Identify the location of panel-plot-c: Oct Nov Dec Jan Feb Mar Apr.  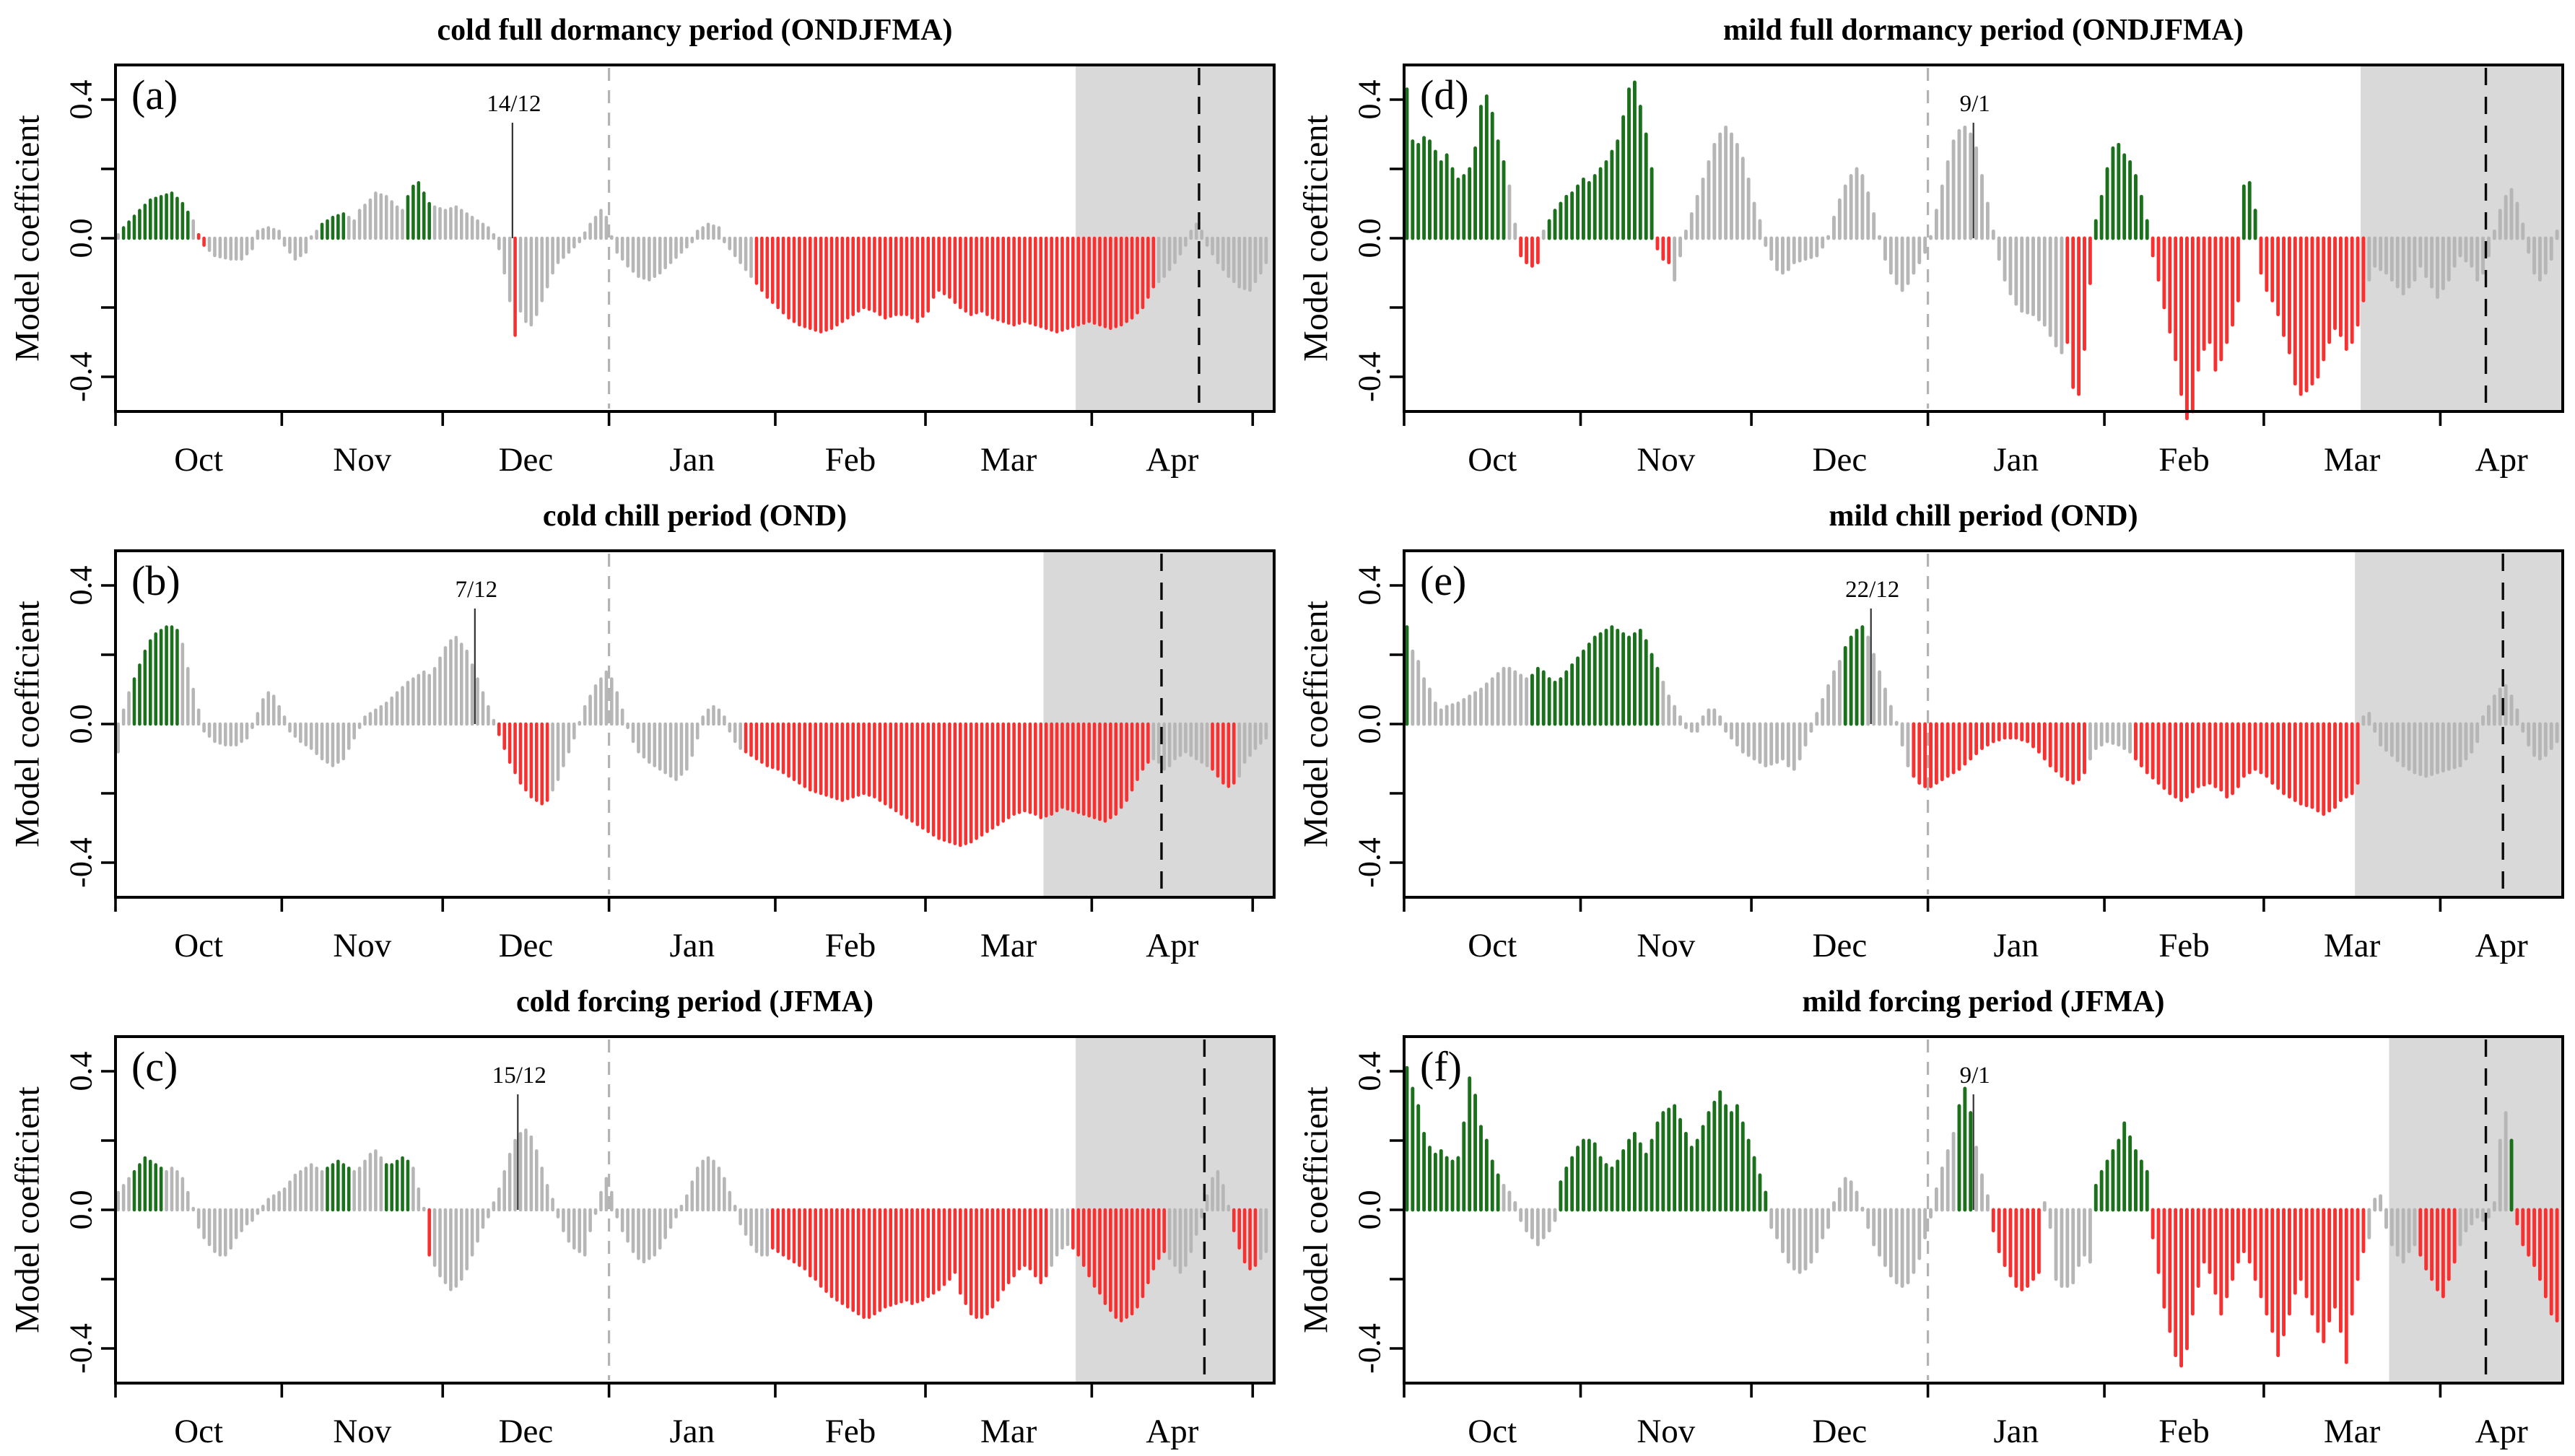
(688, 1242).